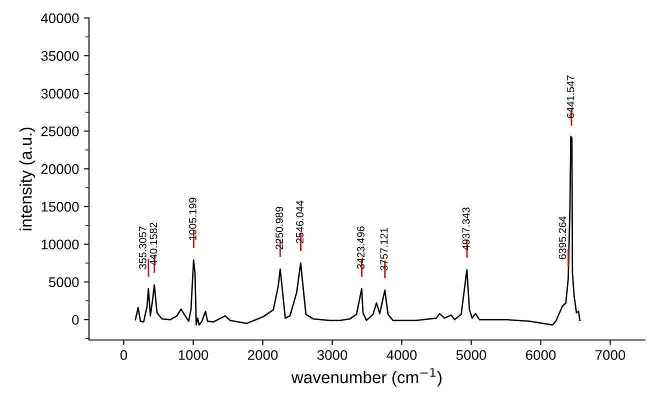  I want to click on y-tick-label: 25000, so click(60, 131).